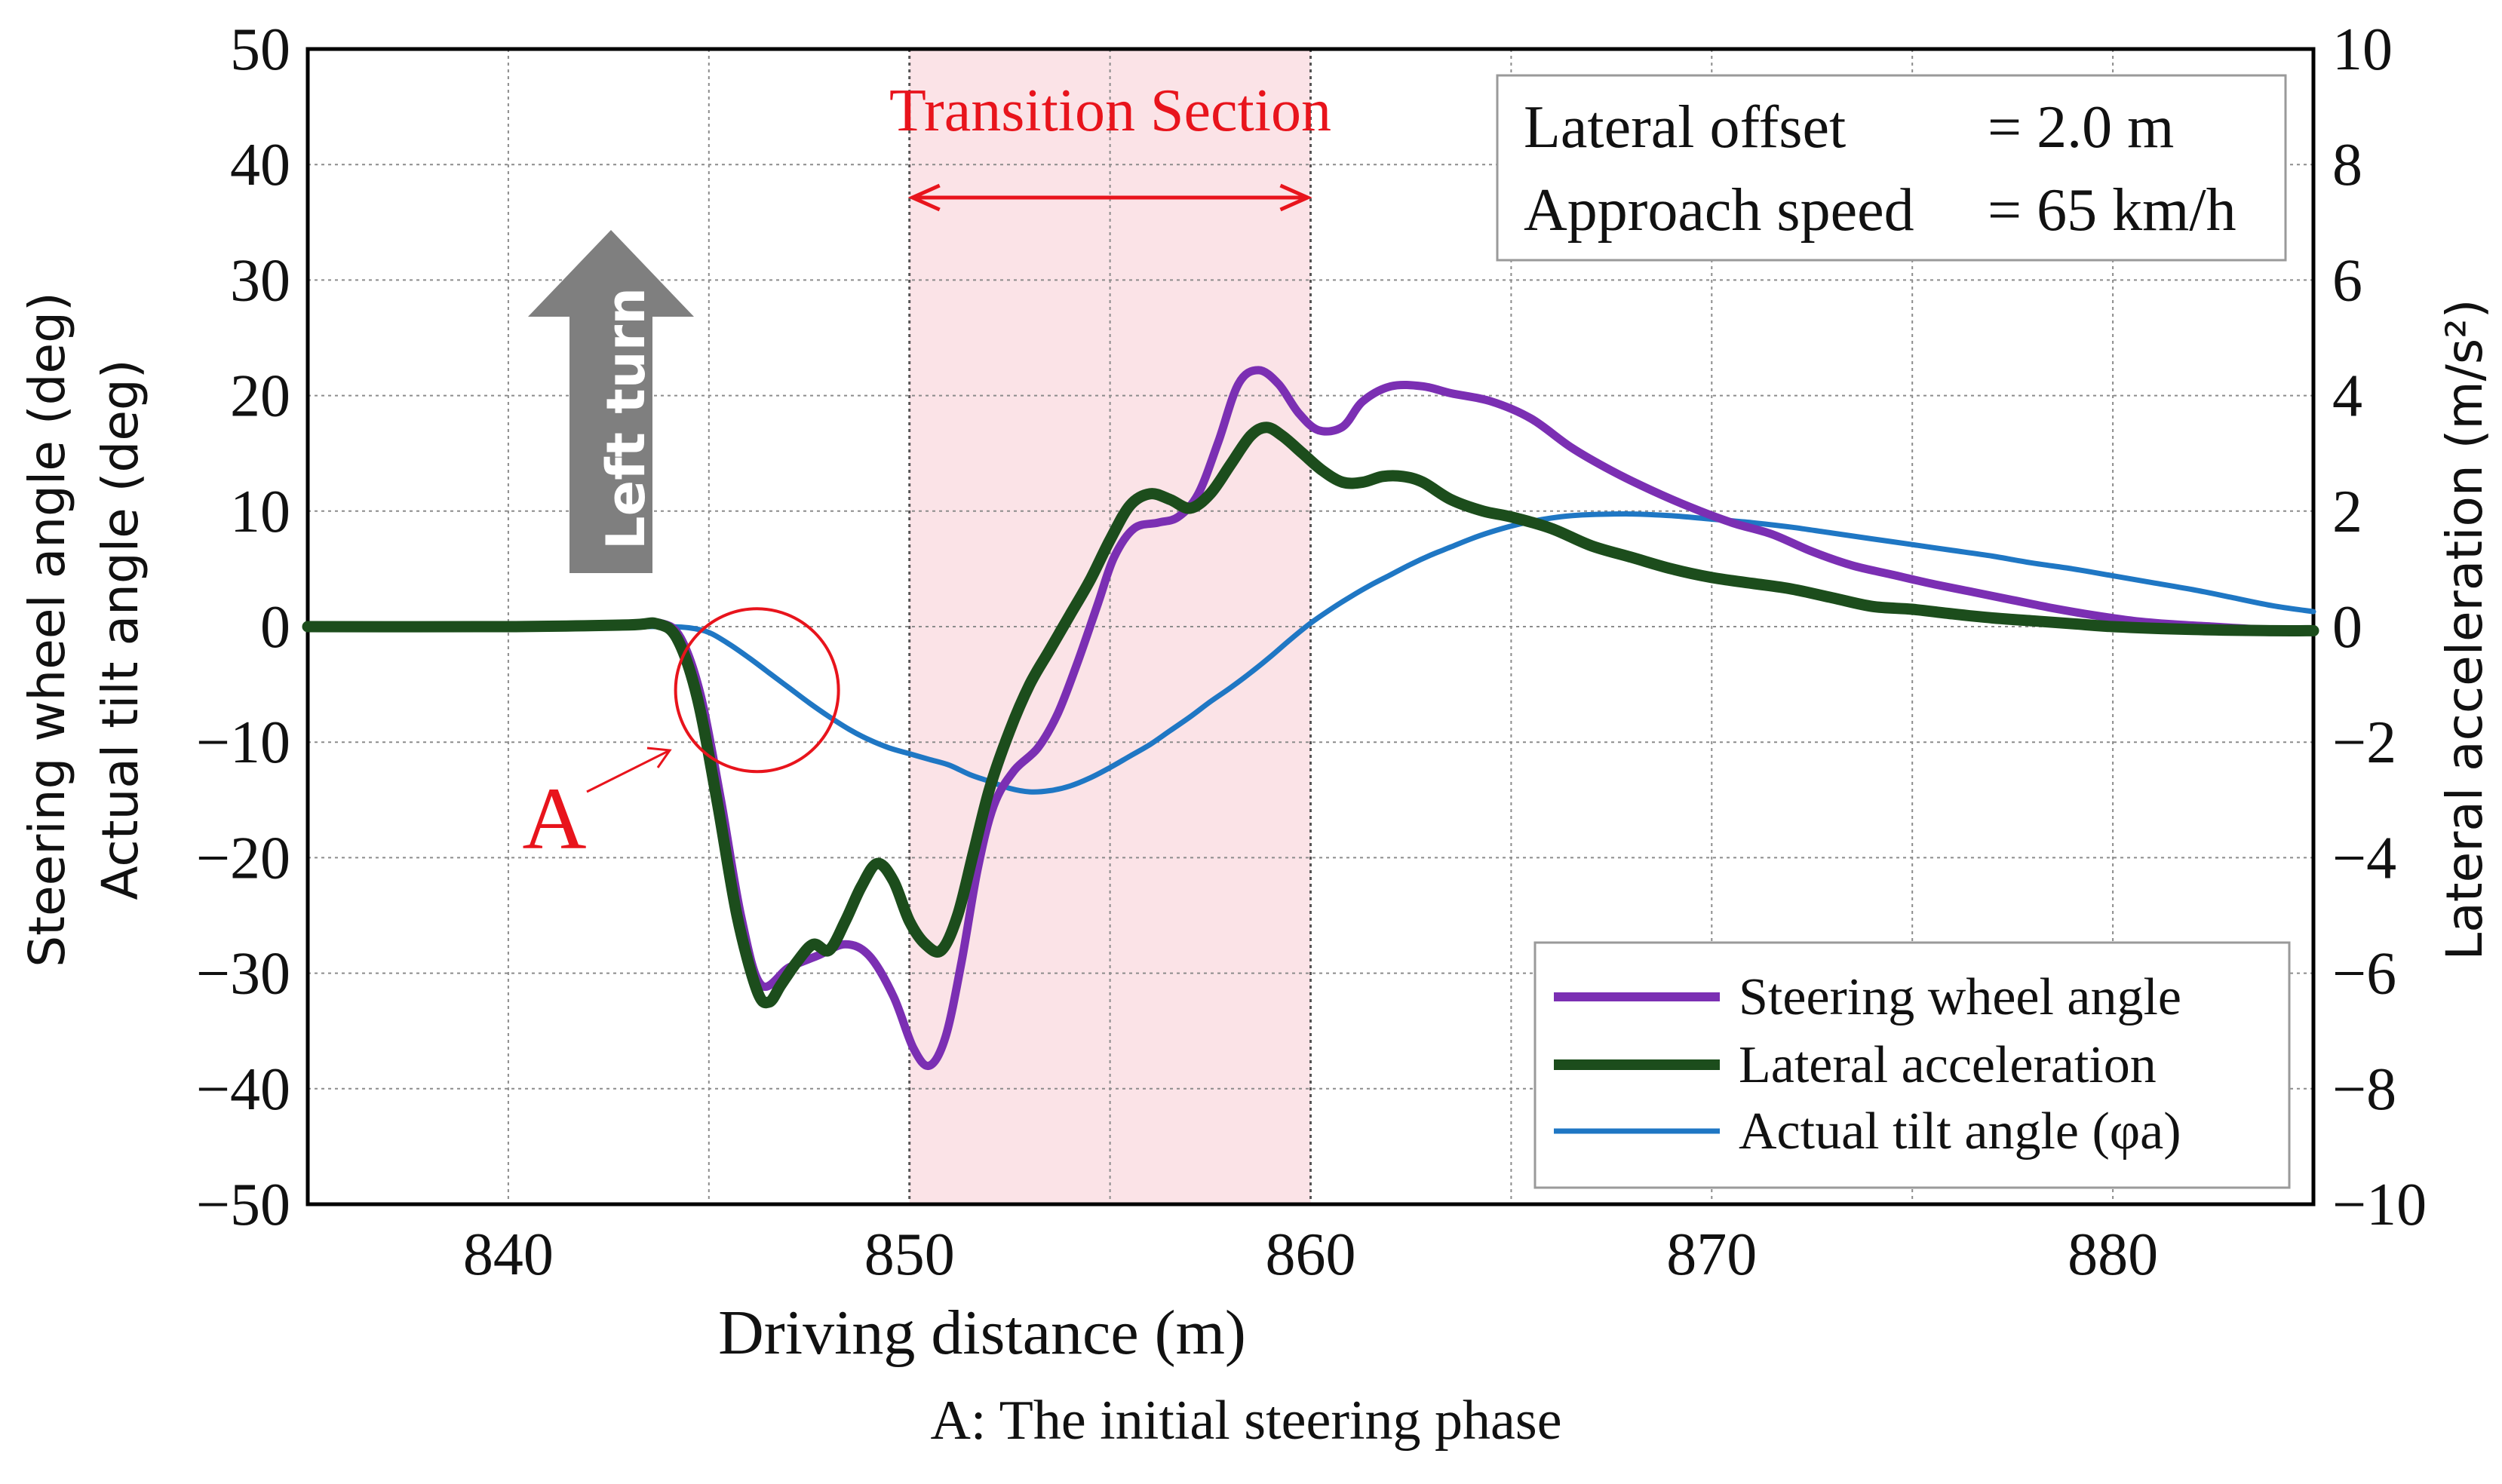 The width and height of the screenshot is (2502, 1484). I want to click on left-y-tick-label: 20, so click(260, 396).